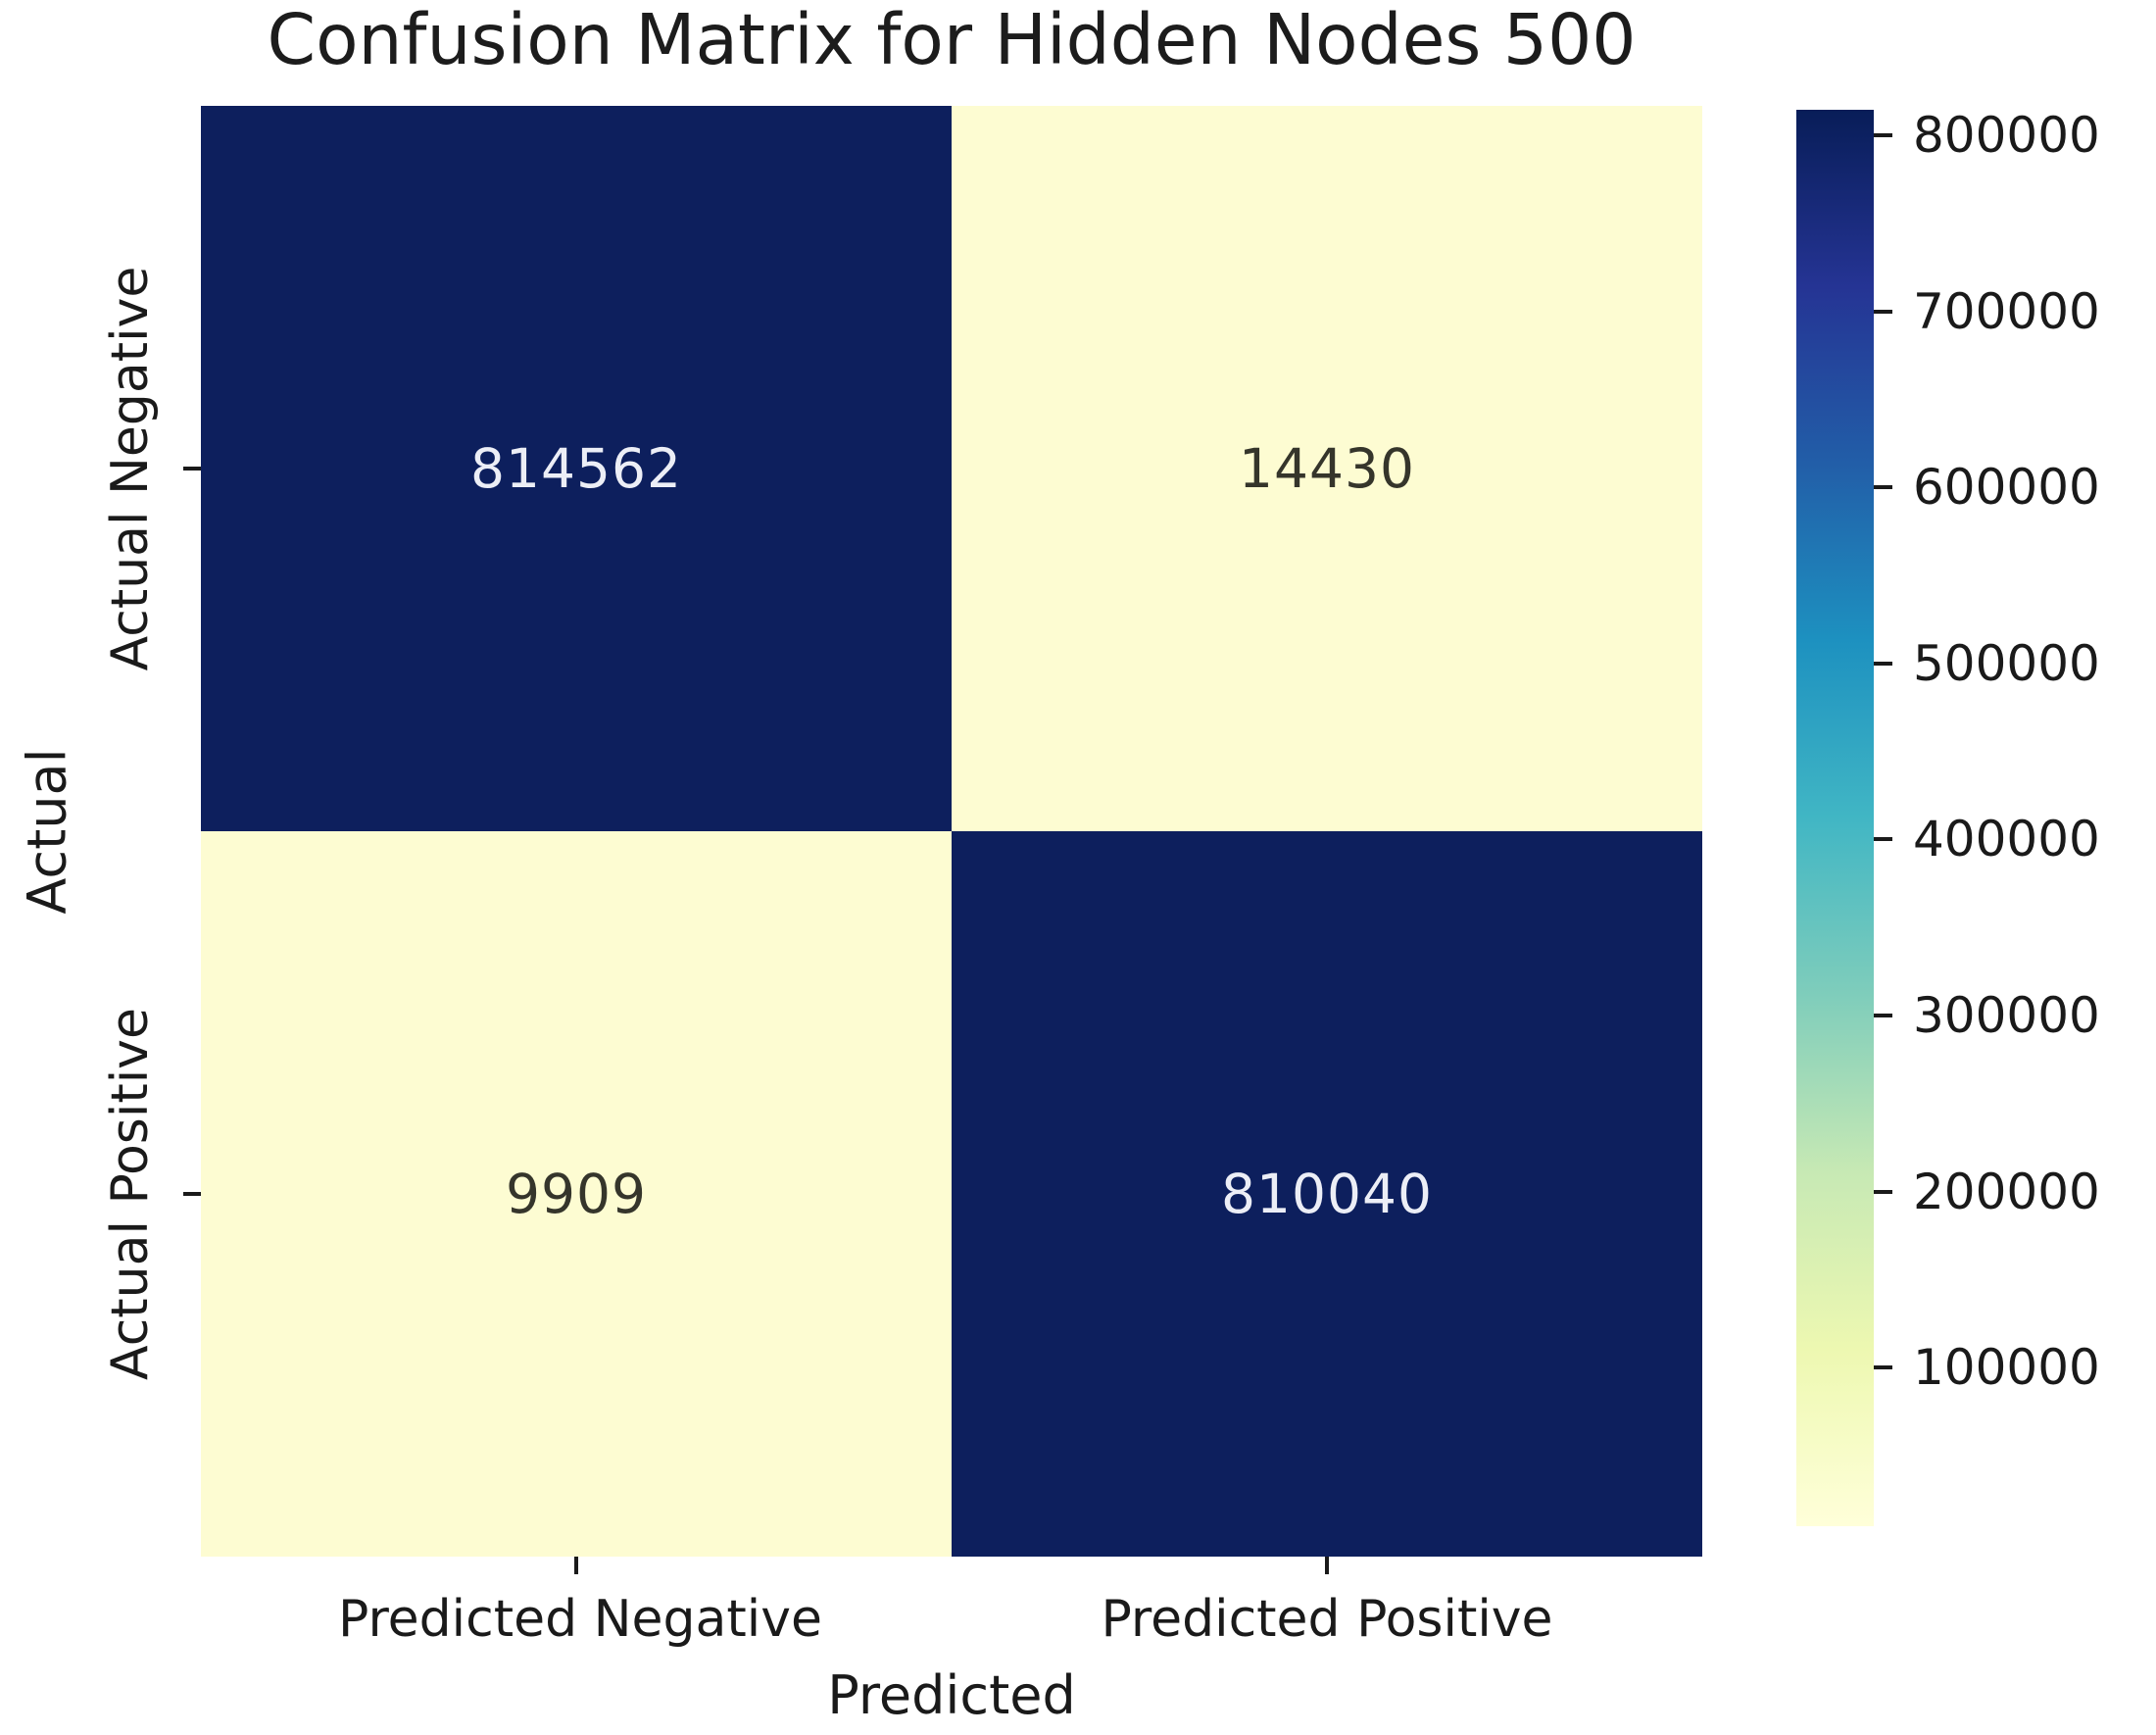  I want to click on colorbar-tick-label: 300000, so click(2006, 1016).